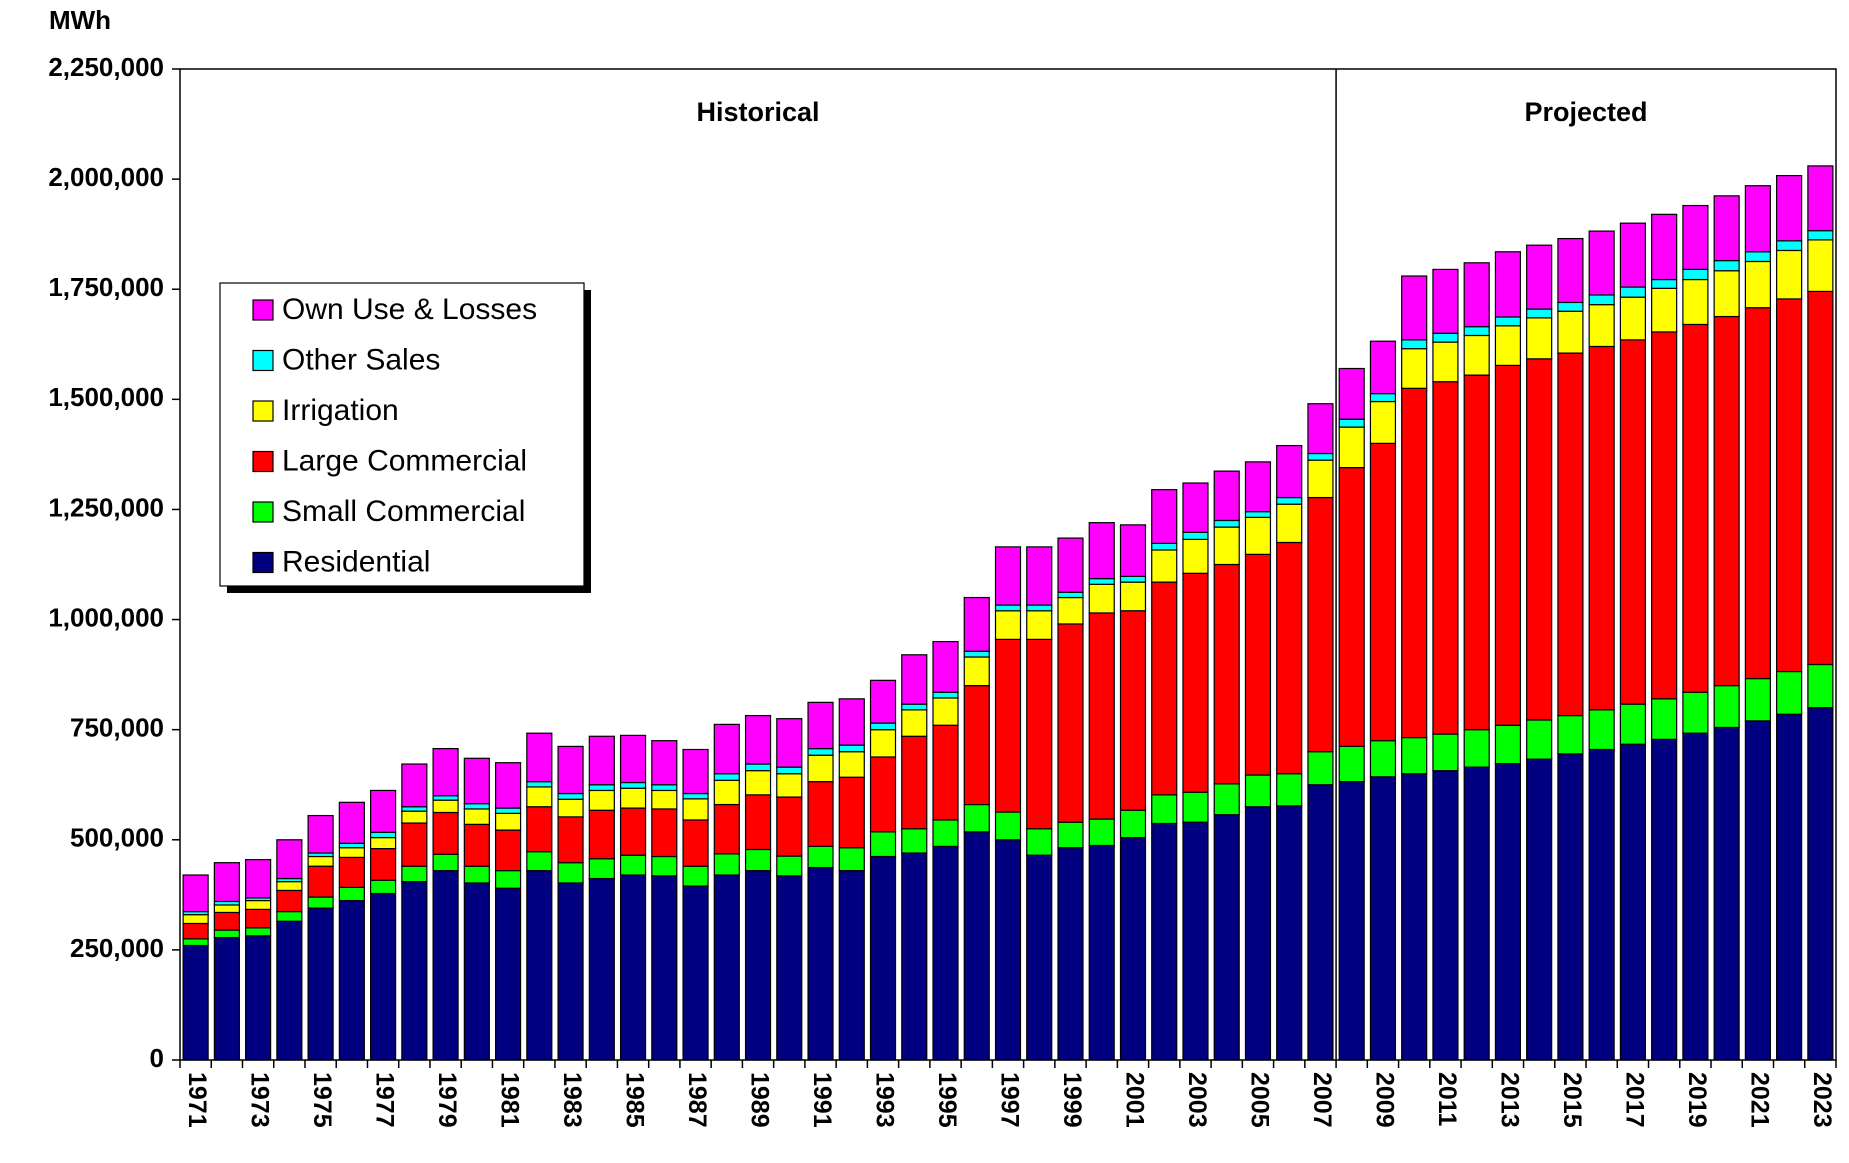 Image resolution: width=1849 pixels, height=1163 pixels. Describe the element at coordinates (1322, 1100) in the screenshot. I see `x-tick-label: 2007` at that location.